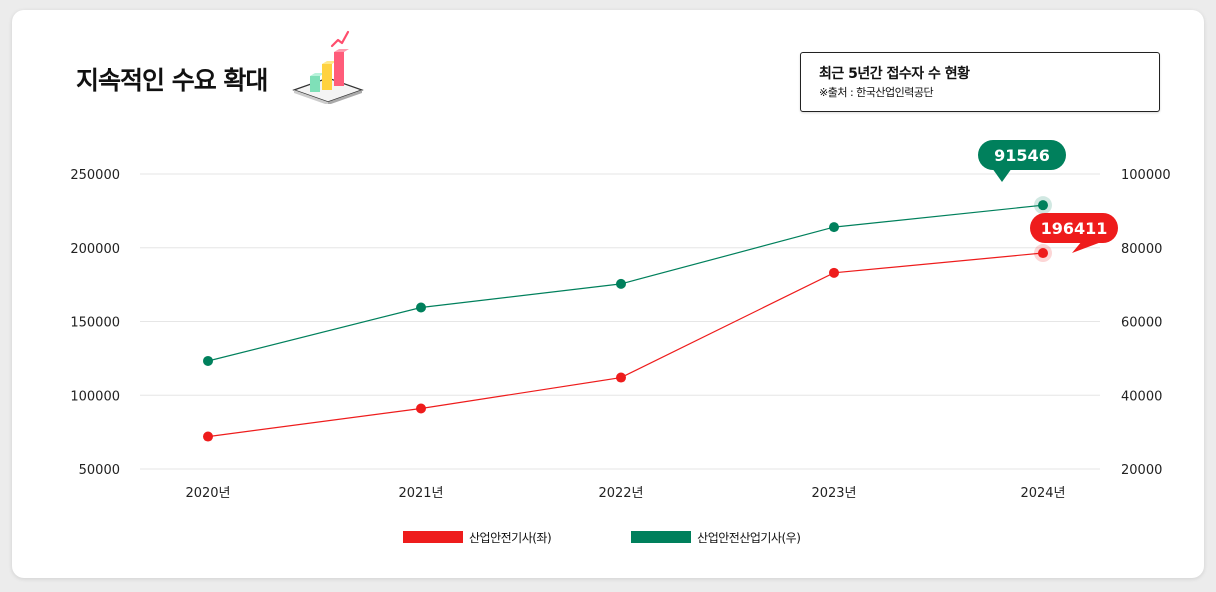 Image resolution: width=1216 pixels, height=592 pixels. I want to click on y-left-tick-label: 50000, so click(99, 470).